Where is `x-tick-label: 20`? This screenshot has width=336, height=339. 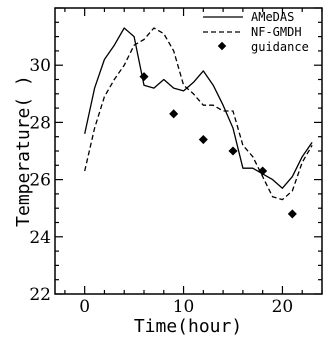 x-tick-label: 20 is located at coordinates (283, 307).